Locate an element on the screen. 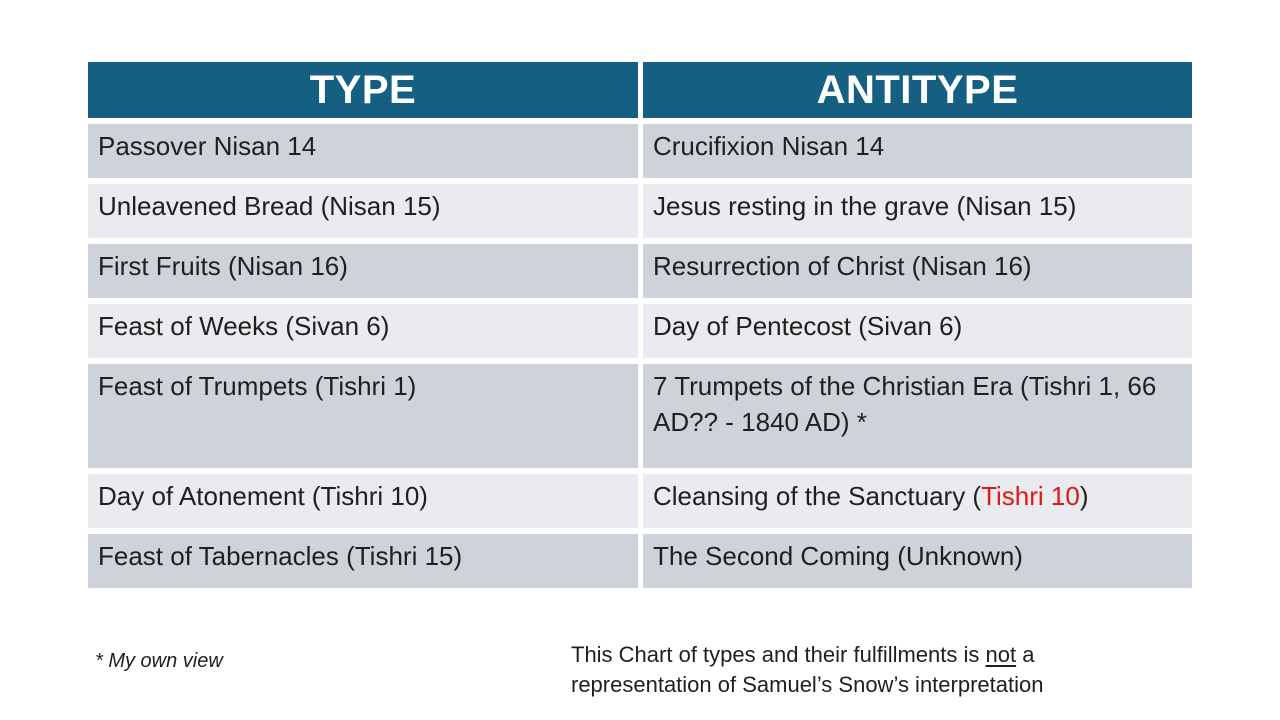 This screenshot has height=720, width=1280. type-cell-day-of-atonement: Day of Atonement (Tishri 10) is located at coordinates (363, 501).